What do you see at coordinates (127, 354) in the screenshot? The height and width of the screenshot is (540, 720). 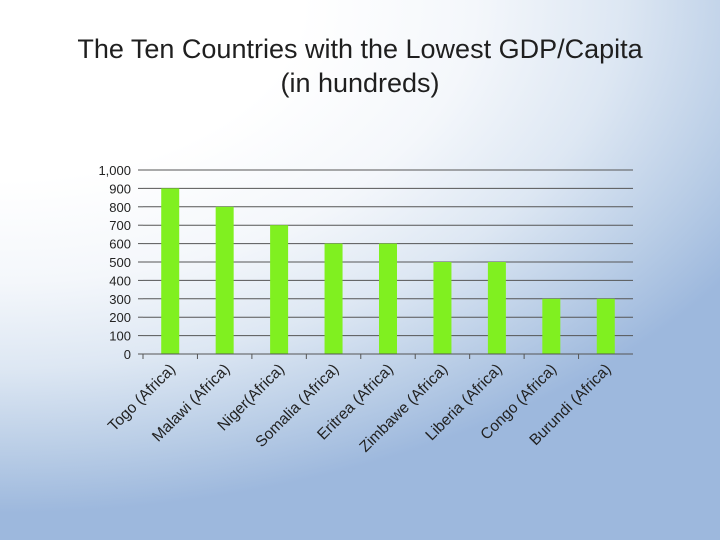 I see `y-tick-label: 0` at bounding box center [127, 354].